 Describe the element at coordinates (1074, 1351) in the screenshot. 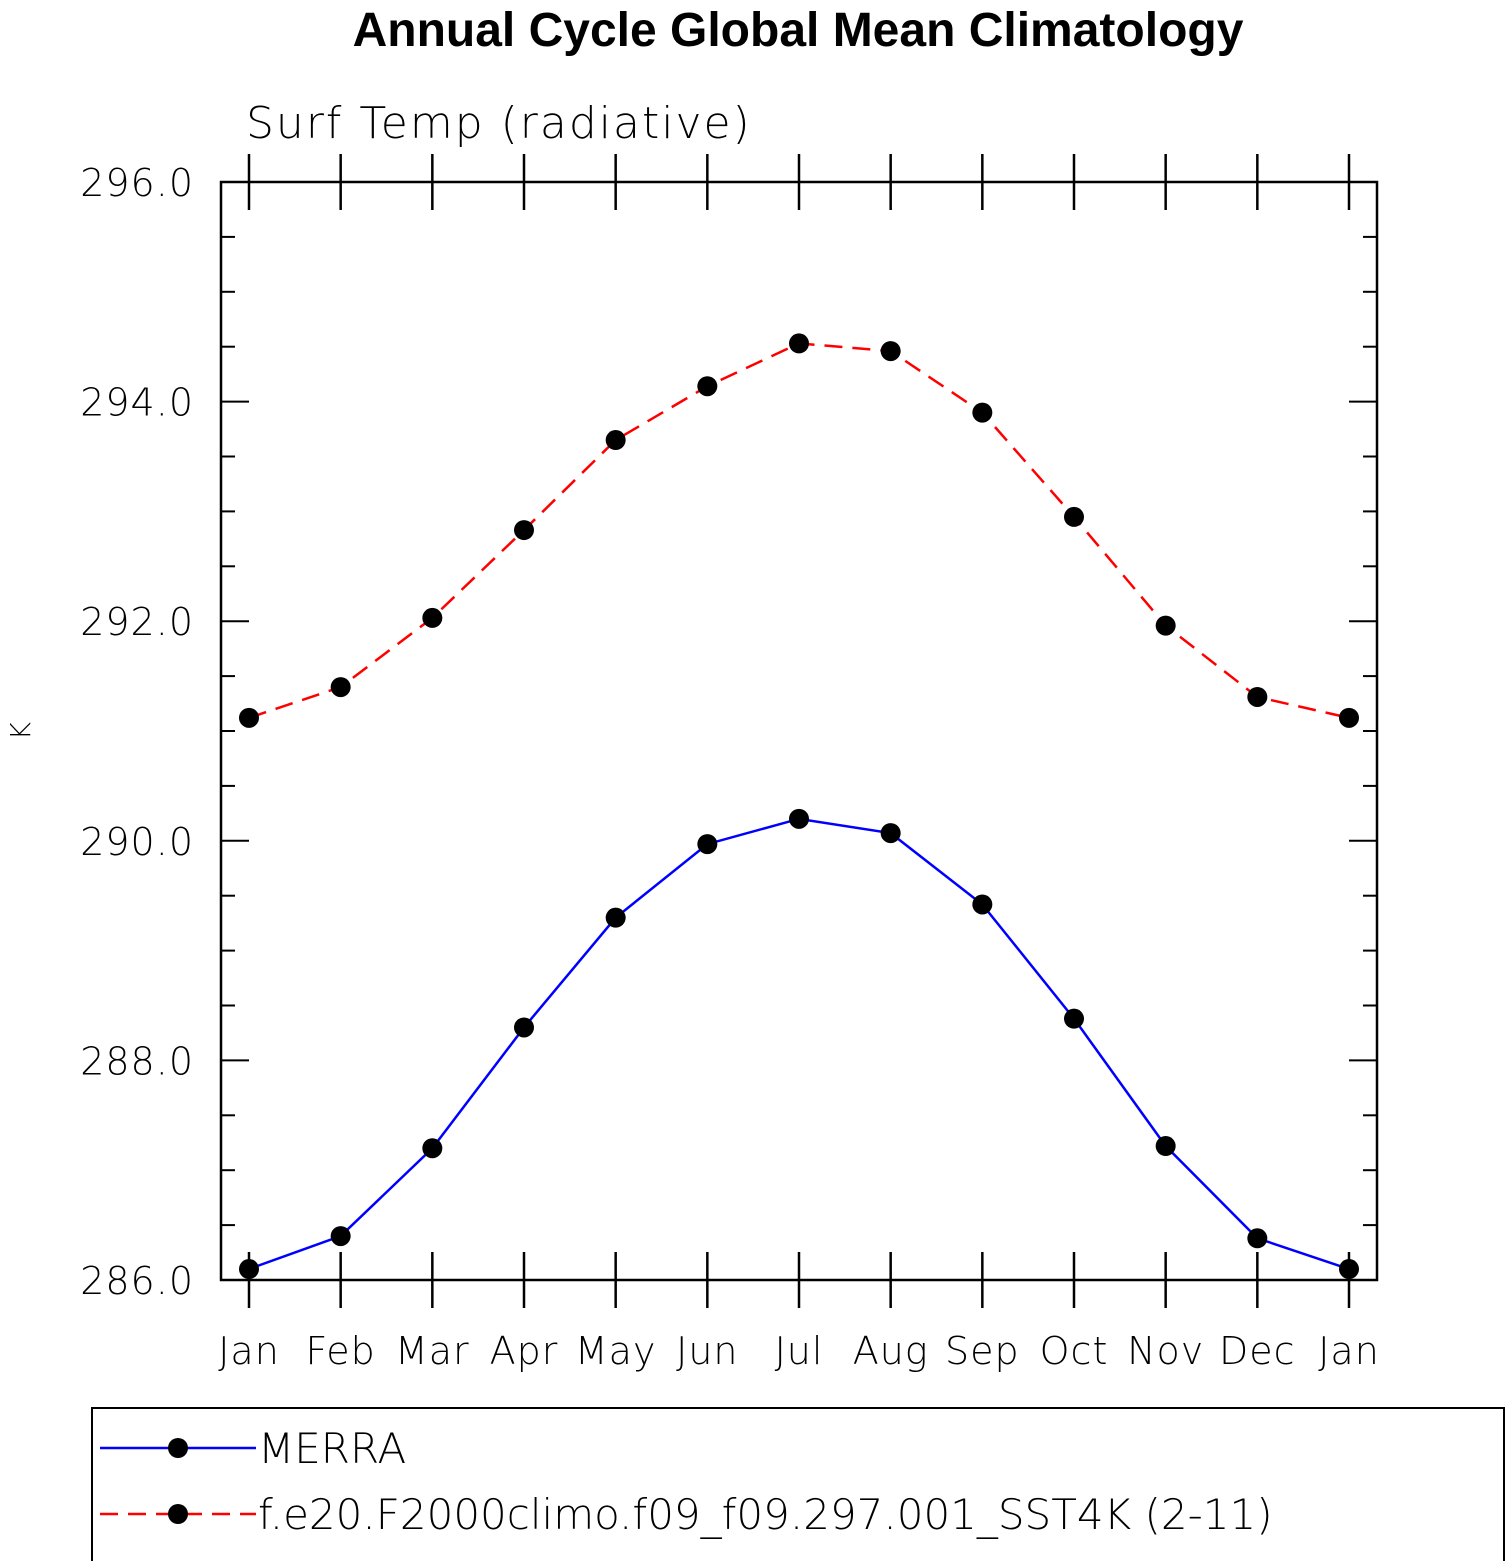

I see `x-tick-label: Oct` at that location.